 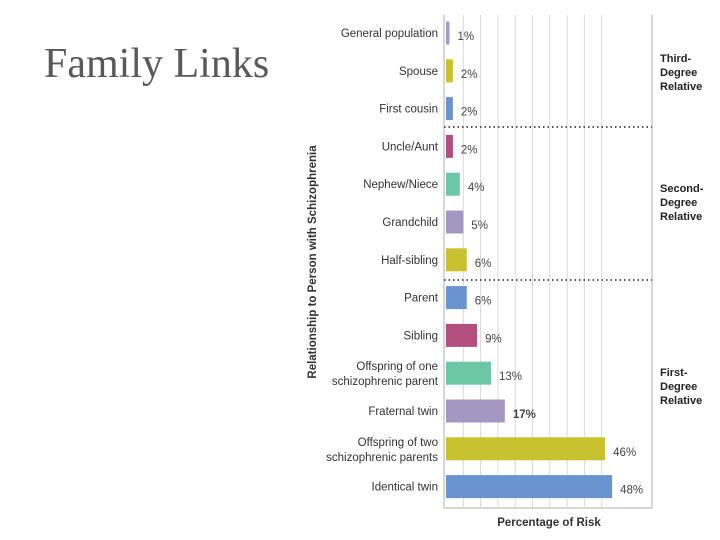 I want to click on category-label: Offspring of two schizophrenic parents, so click(x=382, y=450).